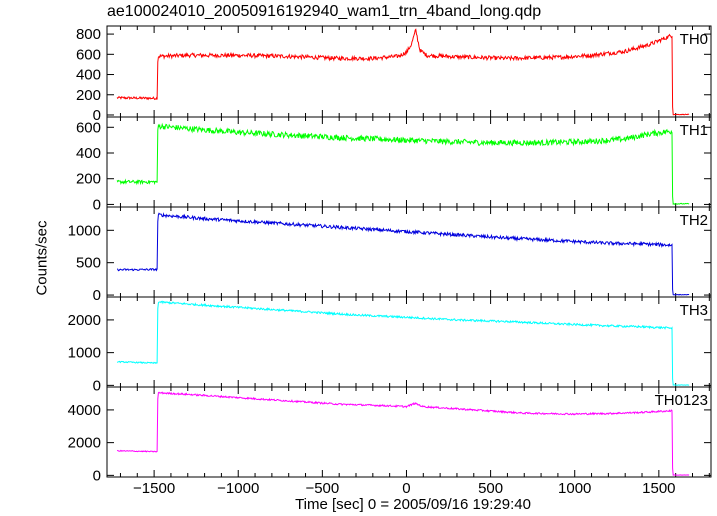  I want to click on y-tick-label: 500, so click(88, 263).